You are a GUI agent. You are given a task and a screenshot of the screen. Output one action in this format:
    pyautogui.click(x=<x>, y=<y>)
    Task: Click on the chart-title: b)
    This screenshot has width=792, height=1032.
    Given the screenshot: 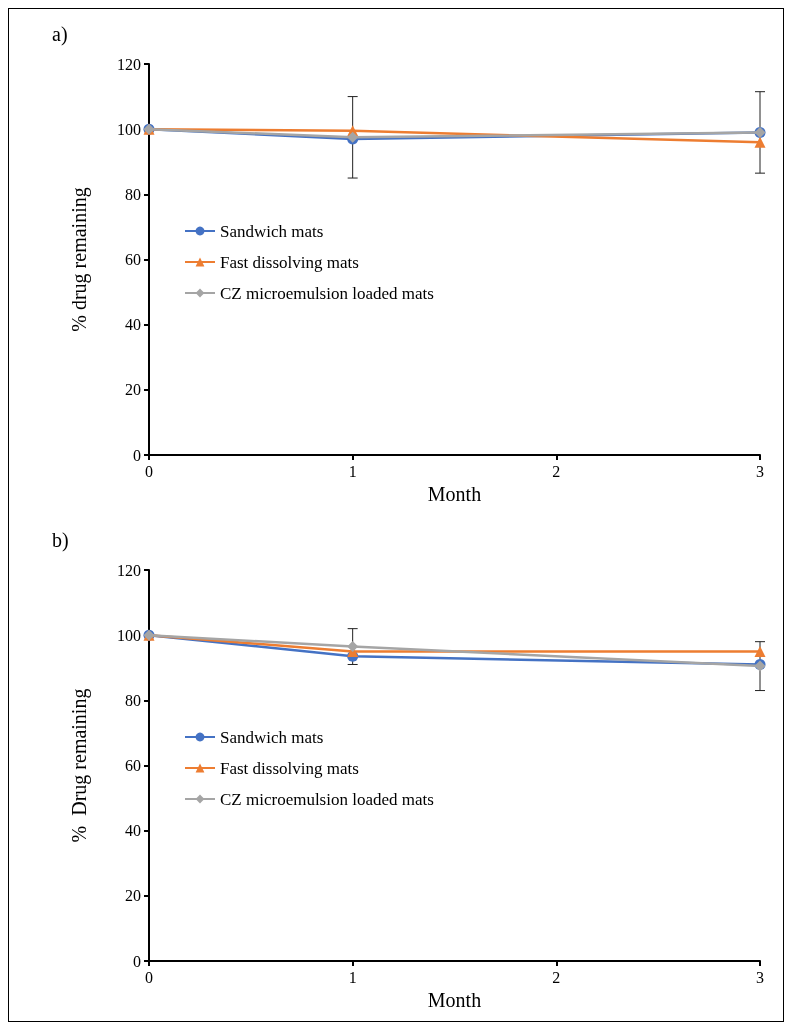 What is the action you would take?
    pyautogui.click(x=60, y=540)
    